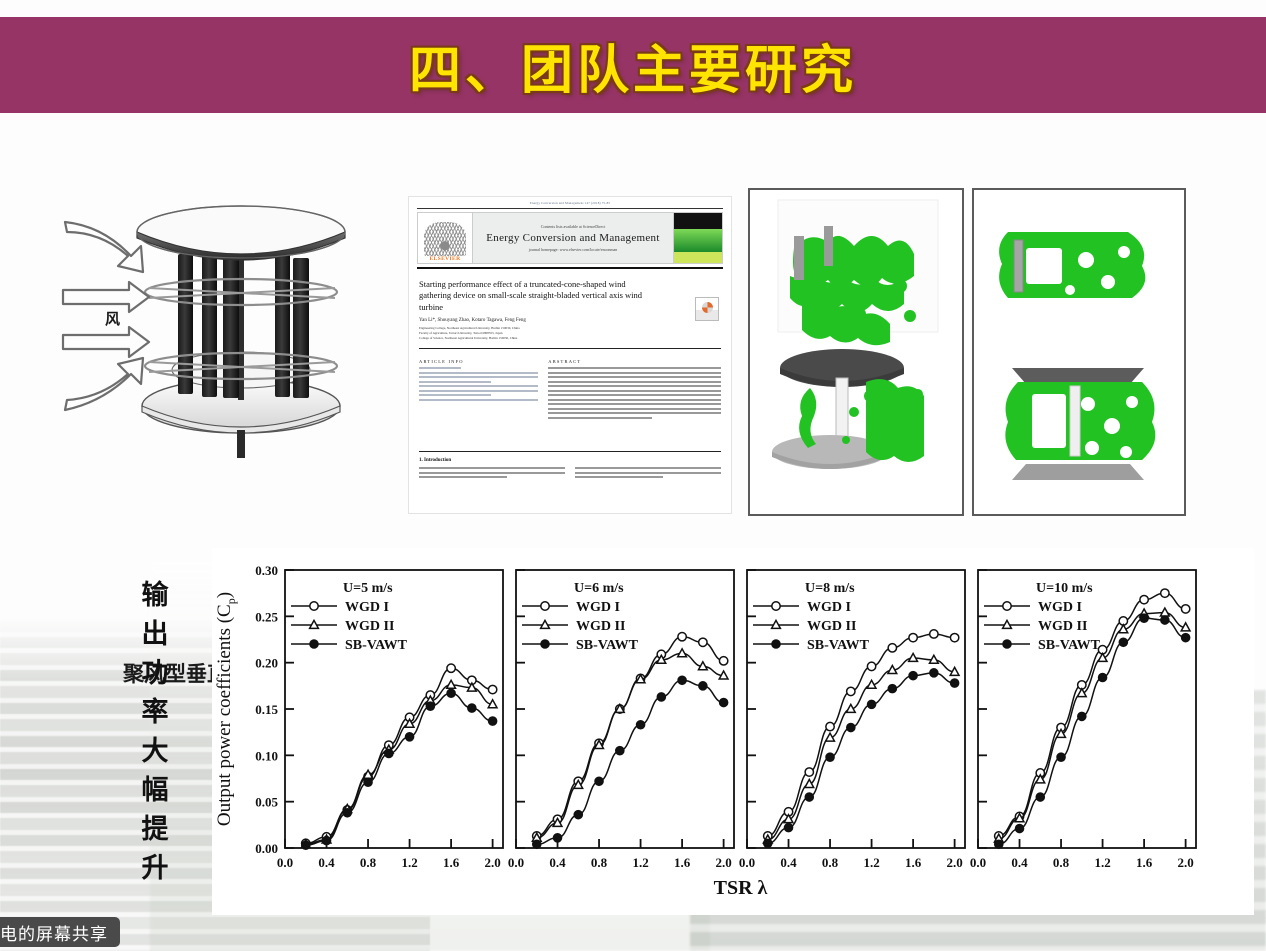 Image resolution: width=1266 pixels, height=951 pixels. I want to click on paper-columns: ARTICLE INFO ABSTRACT, so click(570, 390).